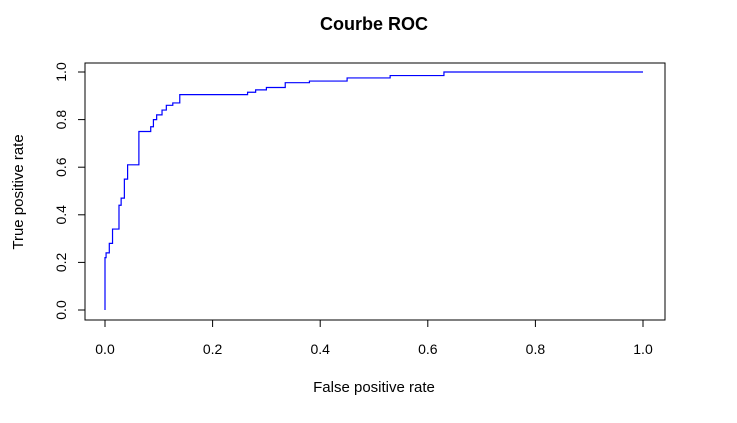 Image resolution: width=737 pixels, height=423 pixels. What do you see at coordinates (69, 191) in the screenshot?
I see `y-axis: 0.0 0.2 0.4 0.6 0.8 1.0` at bounding box center [69, 191].